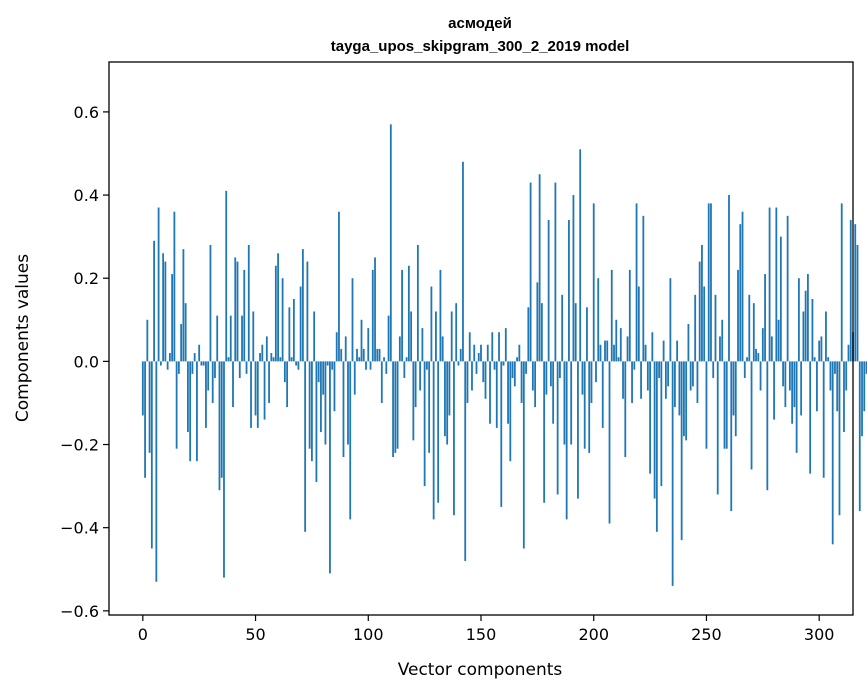 The image size is (867, 696). I want to click on x-tick-label: 200, so click(593, 634).